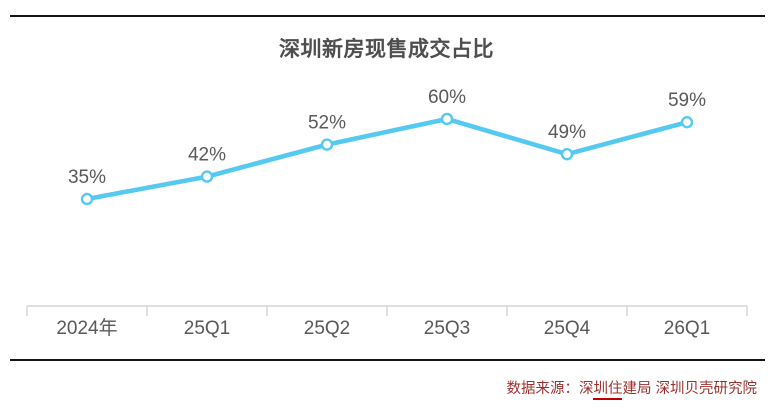  What do you see at coordinates (550, 389) in the screenshot?
I see `source-prefix: 数据来源：深` at bounding box center [550, 389].